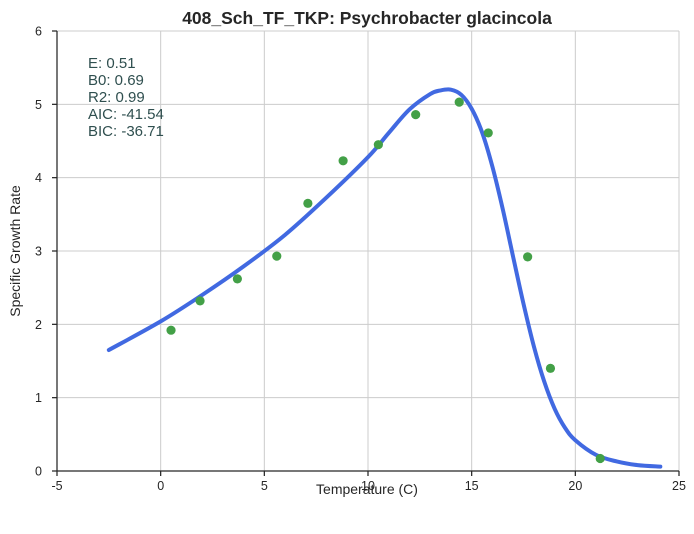 This screenshot has width=694, height=534. Describe the element at coordinates (367, 18) in the screenshot. I see `chart-title: 408_Sch_TF_TKP: Psychrobacter glacincola` at that location.